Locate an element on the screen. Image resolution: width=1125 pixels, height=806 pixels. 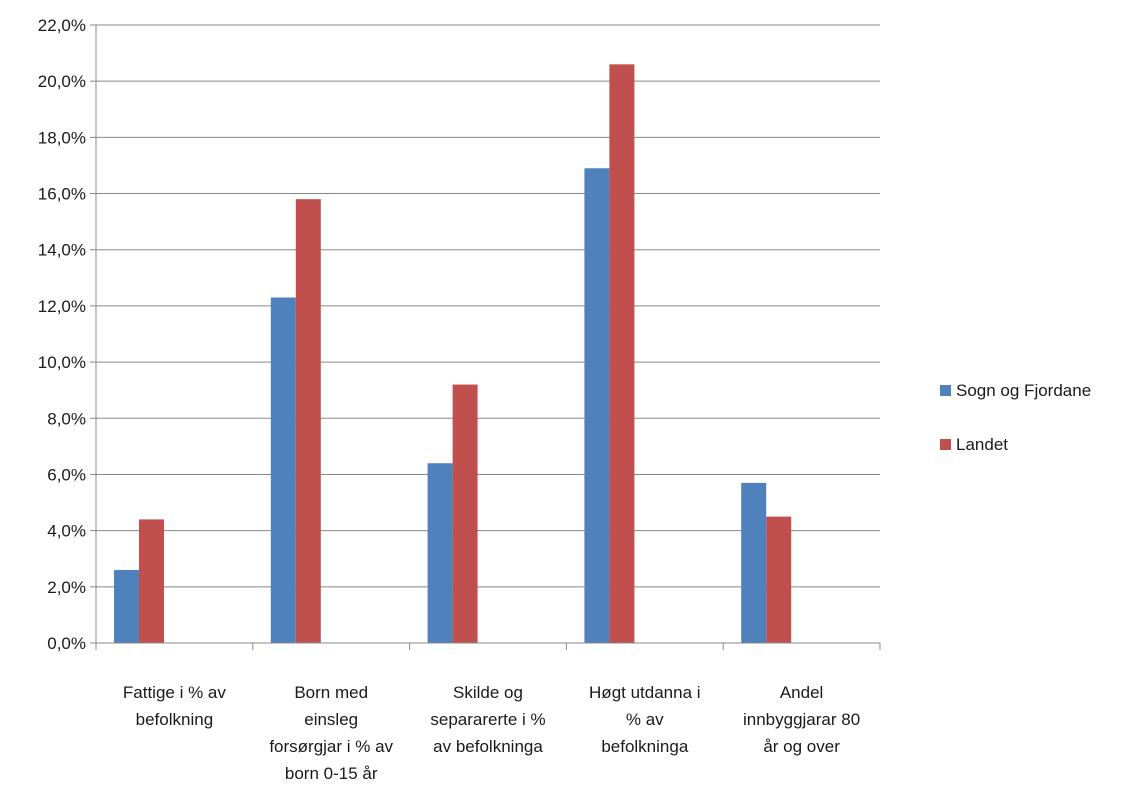
y-tick-label: 2,0% is located at coordinates (66, 587).